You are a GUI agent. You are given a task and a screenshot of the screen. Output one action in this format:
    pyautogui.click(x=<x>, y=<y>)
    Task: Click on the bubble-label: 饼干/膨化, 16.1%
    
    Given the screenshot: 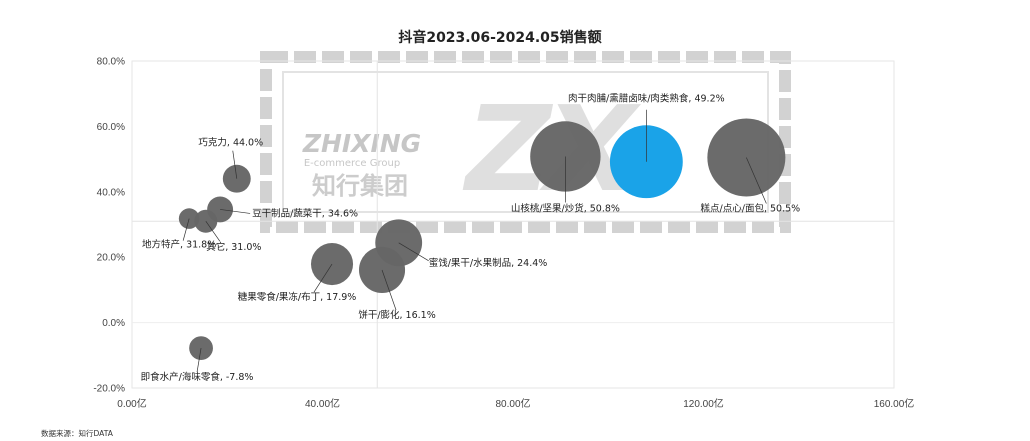 What is the action you would take?
    pyautogui.click(x=396, y=315)
    